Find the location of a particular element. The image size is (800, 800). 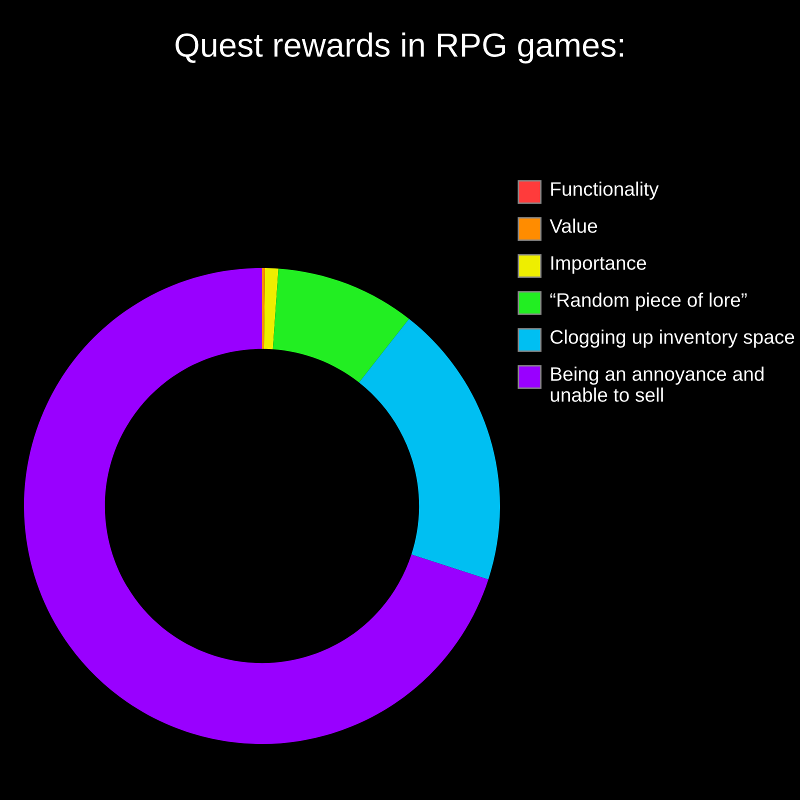

legend-label: “Random piece of lore” is located at coordinates (648, 301).